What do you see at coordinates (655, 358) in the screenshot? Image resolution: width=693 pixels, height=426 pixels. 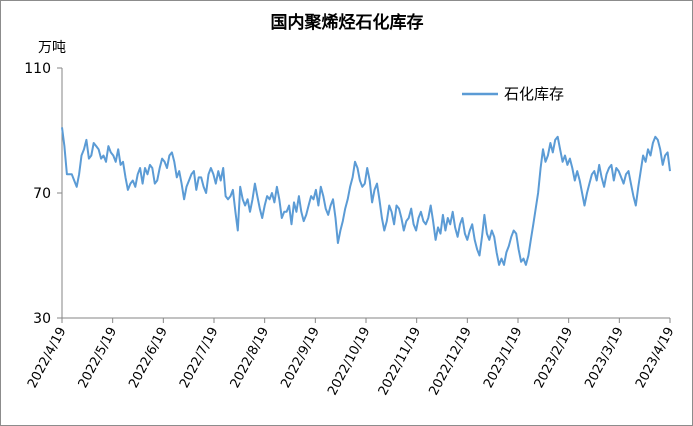 I see `x-tick-label: 2023/4/19` at bounding box center [655, 358].